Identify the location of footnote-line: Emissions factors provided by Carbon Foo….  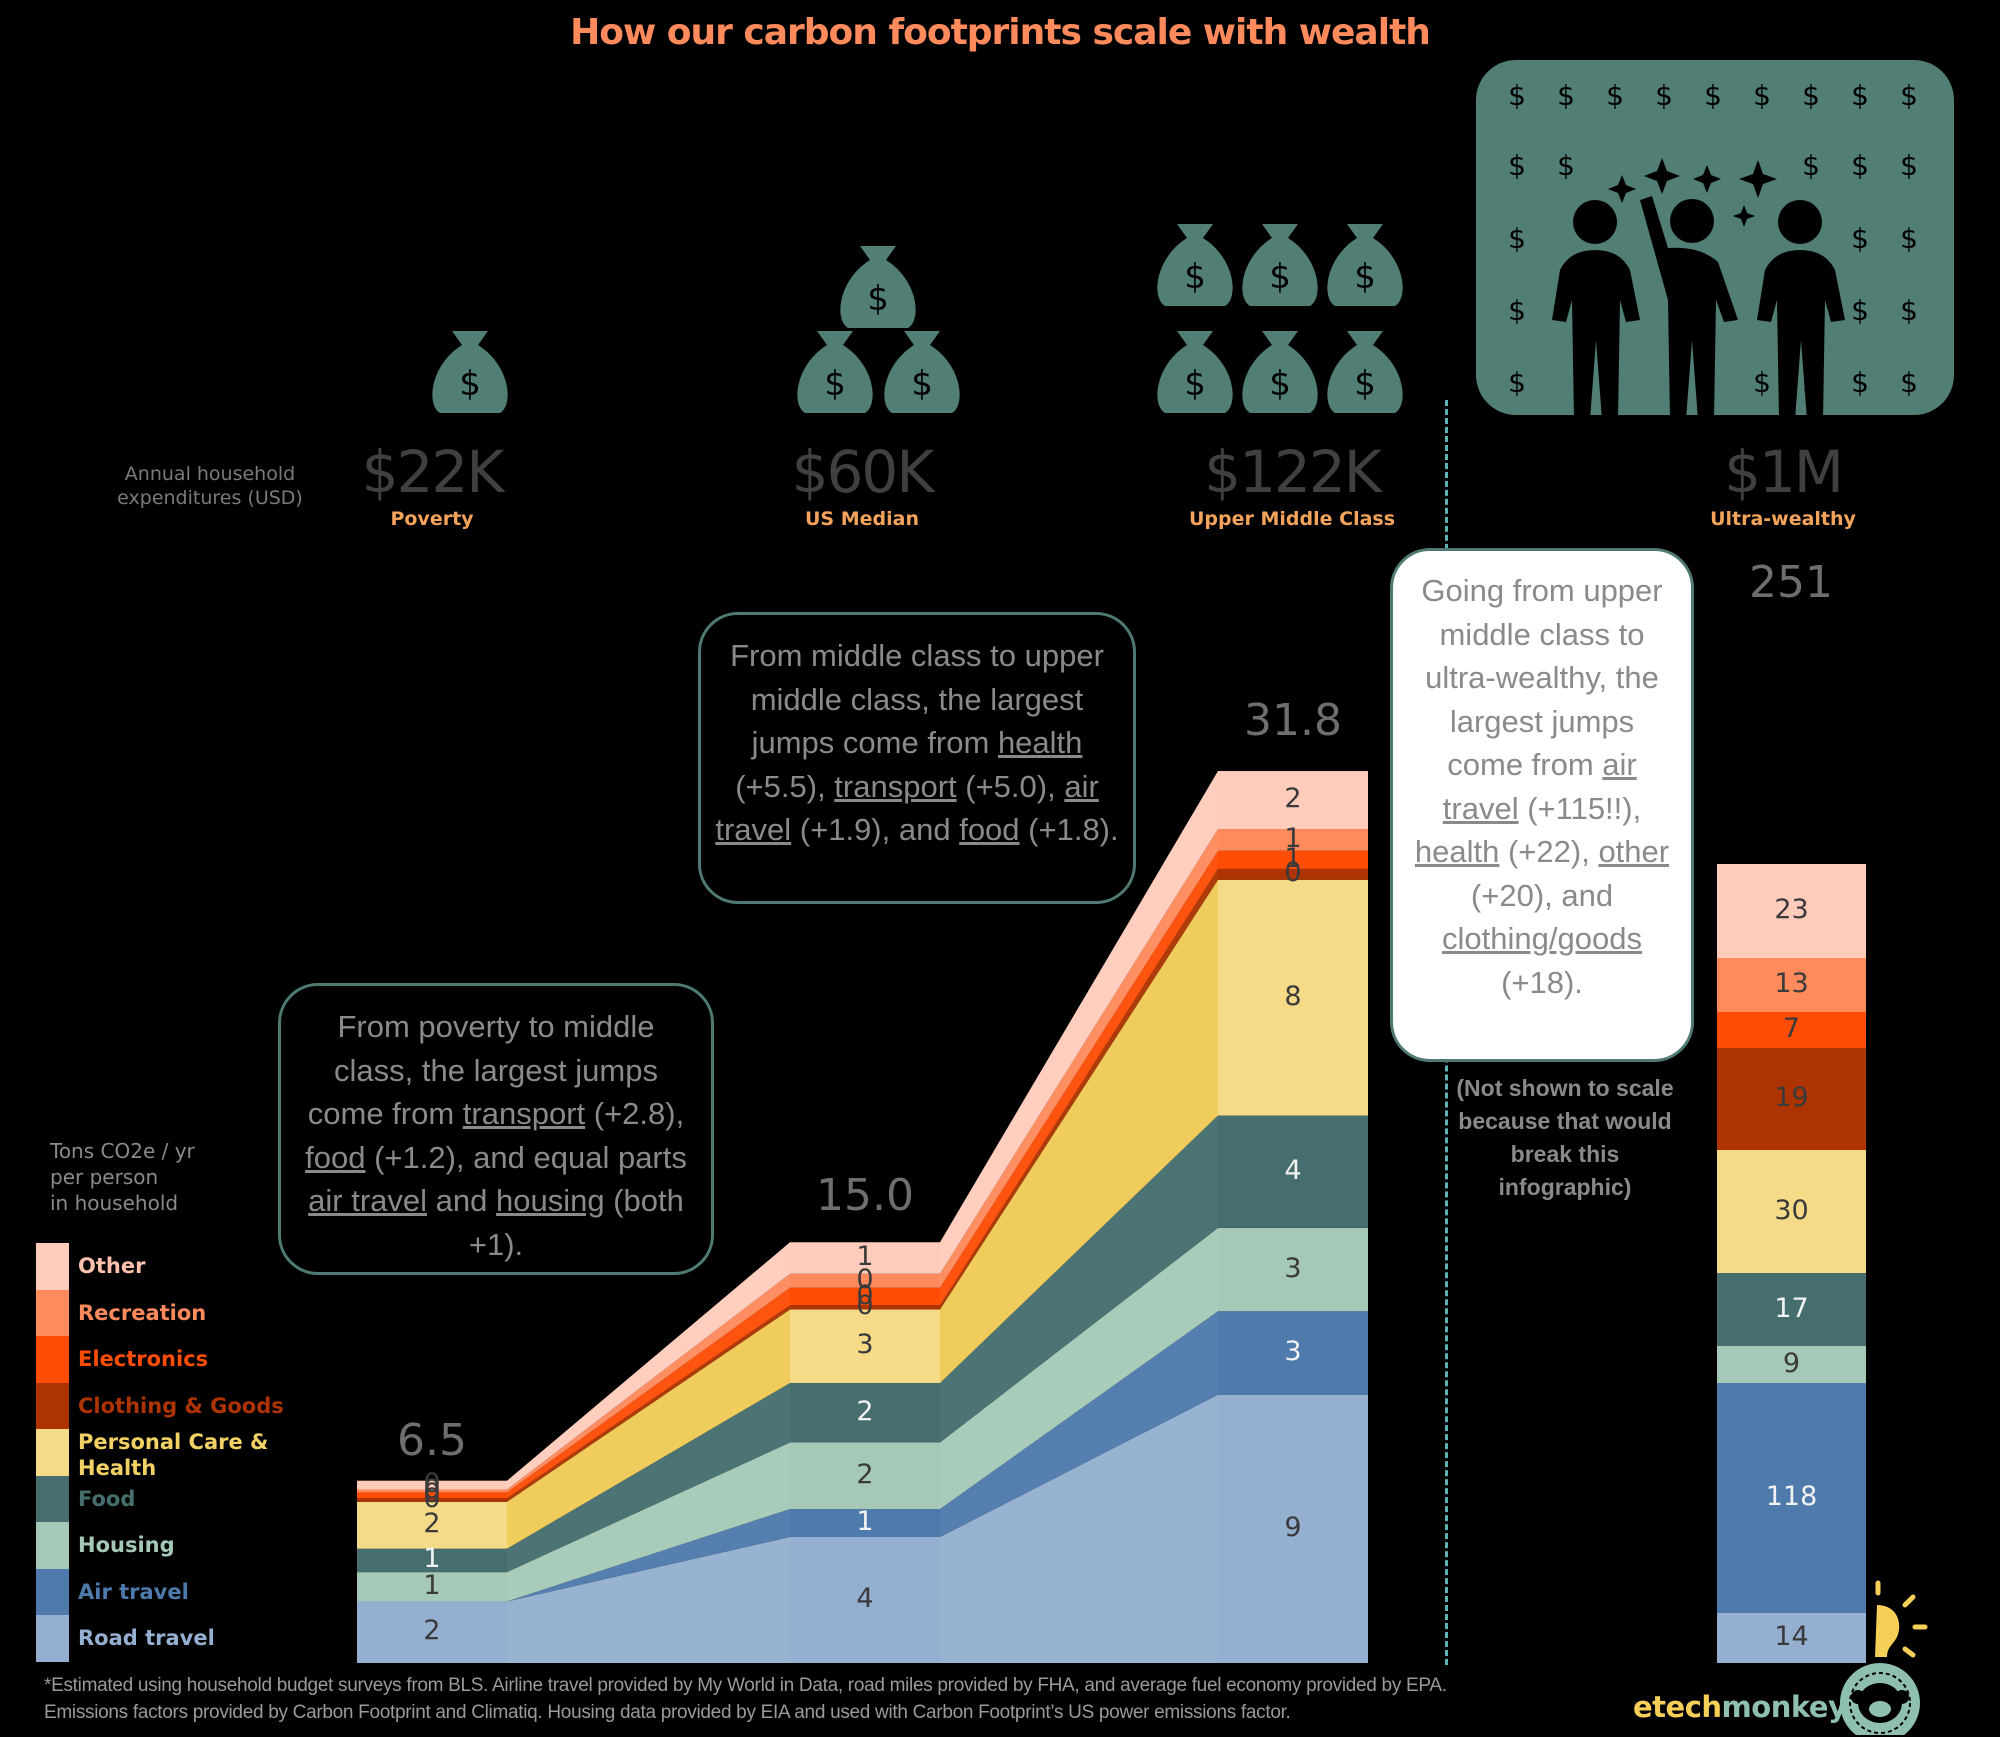
(667, 1712).